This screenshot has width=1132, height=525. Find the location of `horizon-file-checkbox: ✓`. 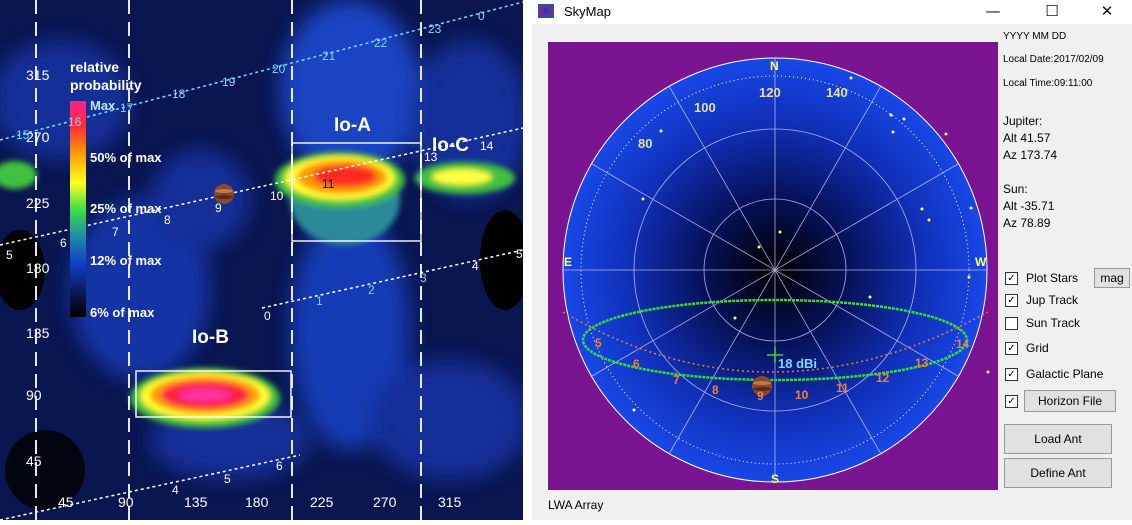

horizon-file-checkbox: ✓ is located at coordinates (1011, 401).